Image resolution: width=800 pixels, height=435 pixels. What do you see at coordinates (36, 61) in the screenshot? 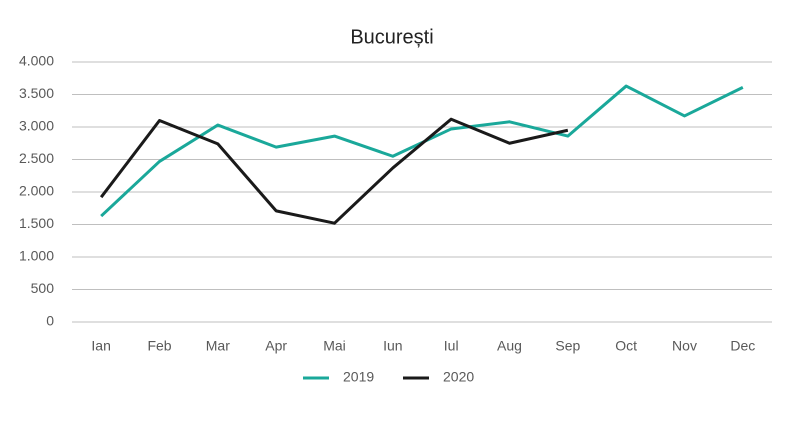
I see `y-tick-label: 4.000` at bounding box center [36, 61].